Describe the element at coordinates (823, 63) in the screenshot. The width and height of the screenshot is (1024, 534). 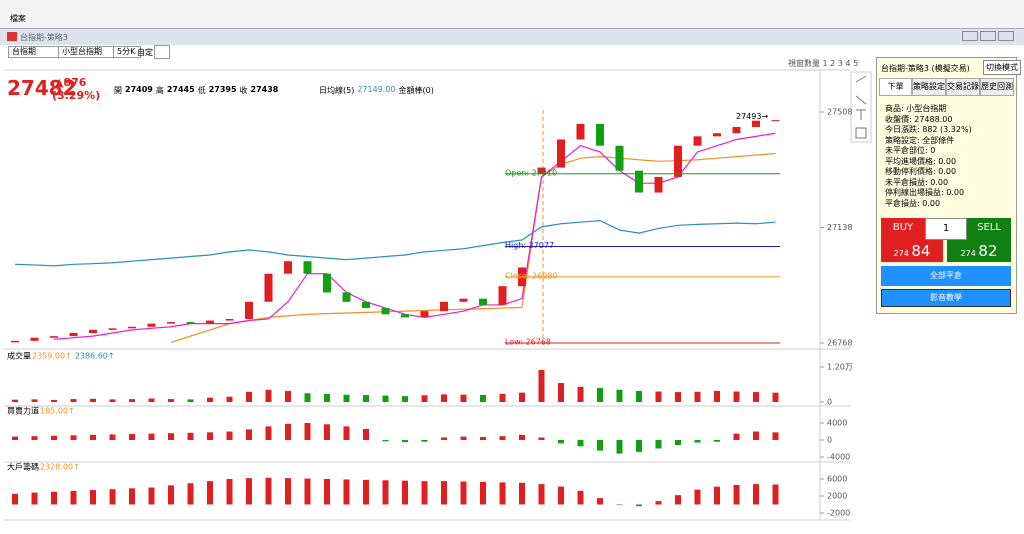
I see `window-count: 視窗數量 1 2 3 4 5` at that location.